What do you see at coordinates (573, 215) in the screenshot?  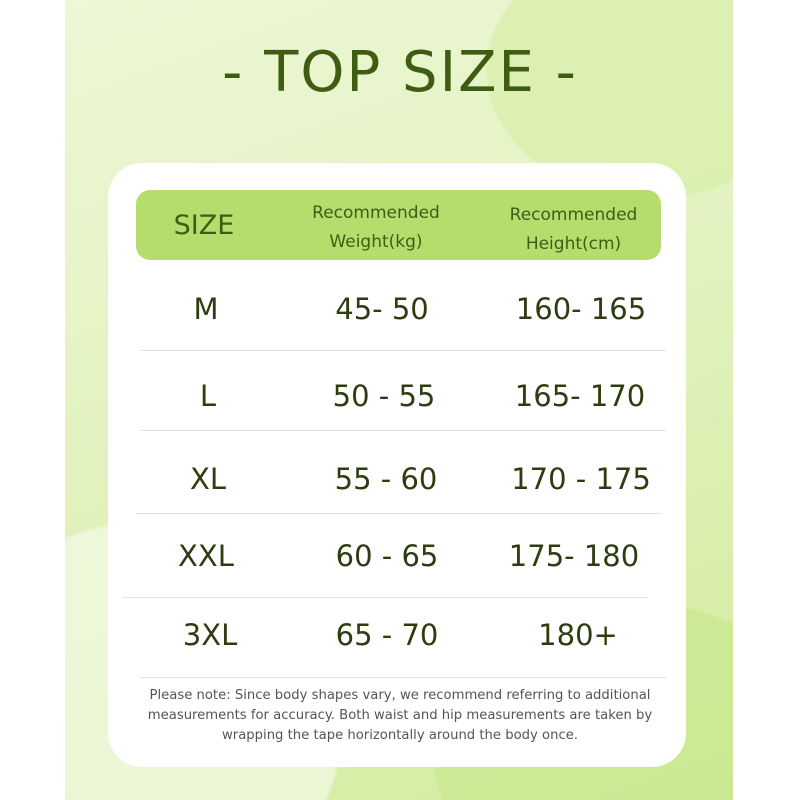 I see `header-height-line1: Recommended` at bounding box center [573, 215].